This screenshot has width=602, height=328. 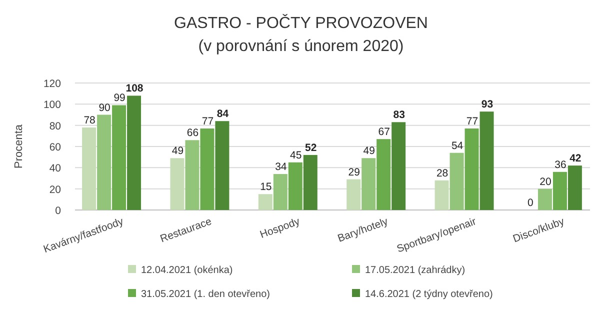 I want to click on data-label: 29, so click(x=354, y=172).